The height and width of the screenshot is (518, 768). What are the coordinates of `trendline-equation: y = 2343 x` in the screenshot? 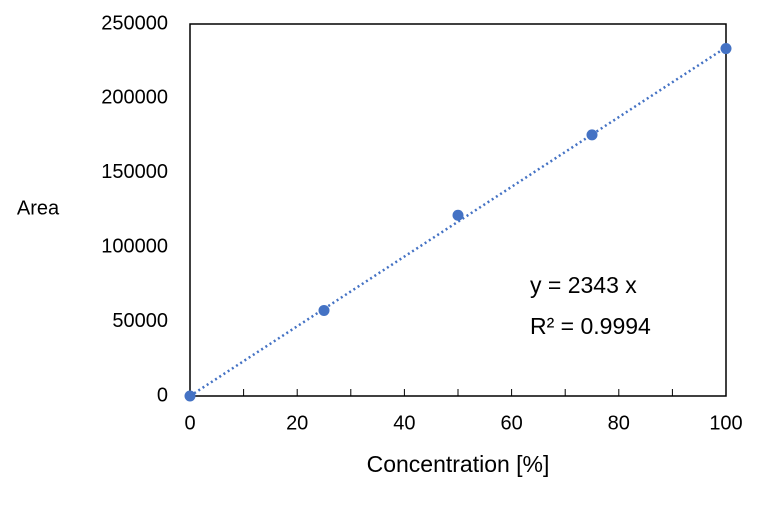 It's located at (583, 285).